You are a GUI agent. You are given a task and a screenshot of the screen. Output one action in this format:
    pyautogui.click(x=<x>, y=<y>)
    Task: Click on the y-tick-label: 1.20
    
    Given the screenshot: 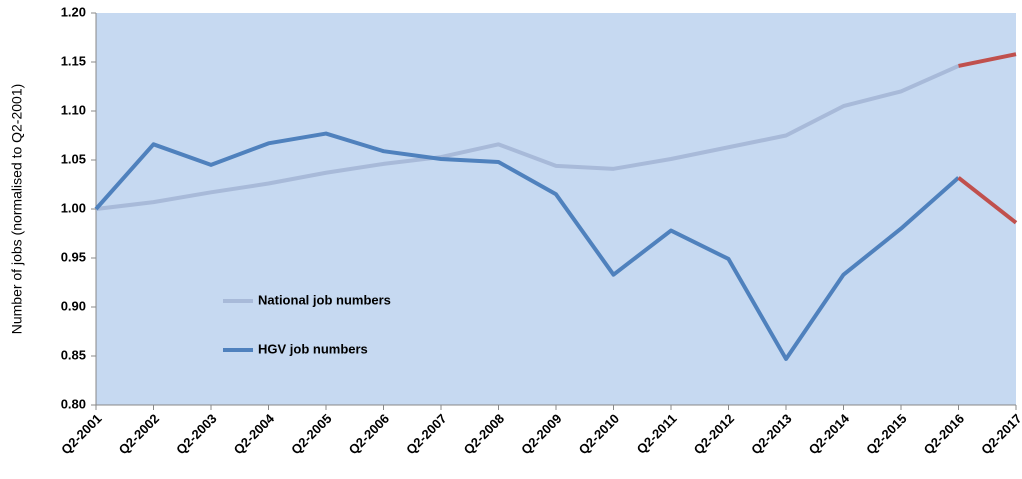 What is the action you would take?
    pyautogui.click(x=73, y=11)
    